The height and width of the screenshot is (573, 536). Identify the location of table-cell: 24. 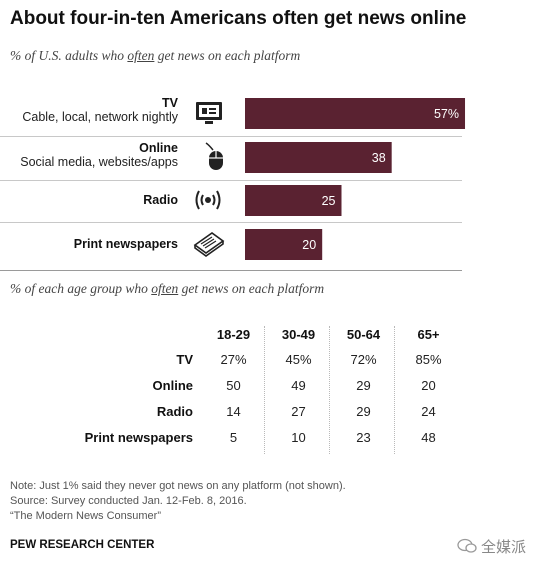
(428, 411).